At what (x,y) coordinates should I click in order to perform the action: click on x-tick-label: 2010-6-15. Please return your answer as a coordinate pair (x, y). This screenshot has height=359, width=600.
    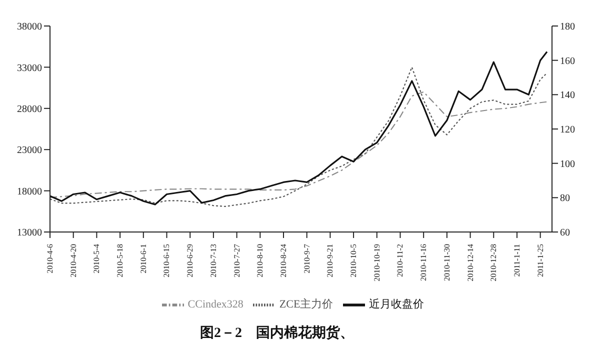
    Looking at the image, I should click on (167, 261).